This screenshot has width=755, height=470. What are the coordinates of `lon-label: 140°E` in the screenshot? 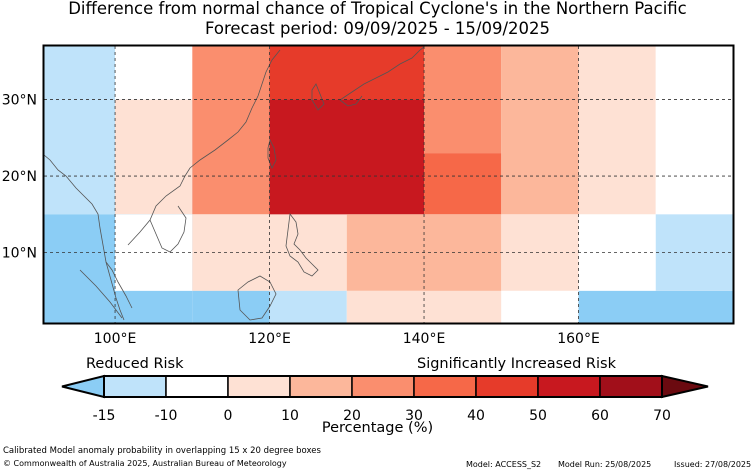 It's located at (424, 339).